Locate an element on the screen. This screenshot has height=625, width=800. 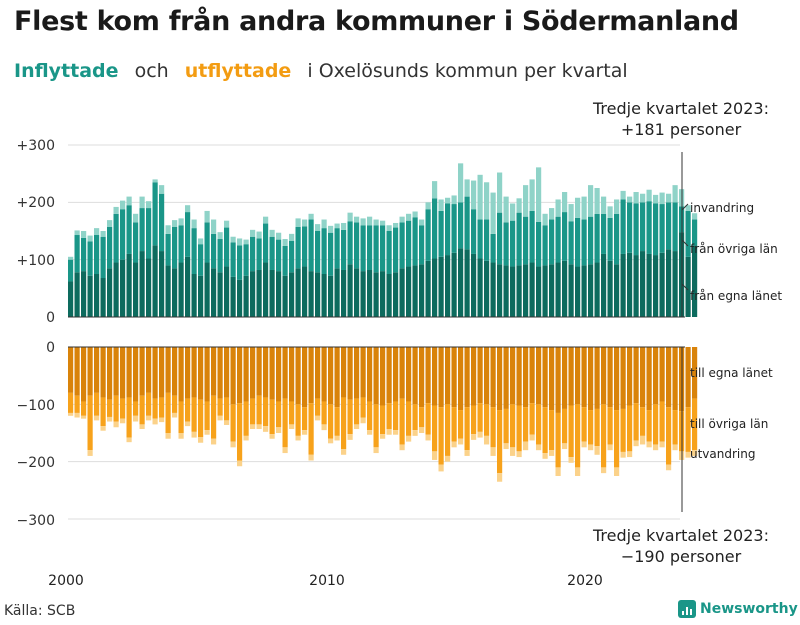
y-tick-label: 0 is located at coordinates (50, 348).